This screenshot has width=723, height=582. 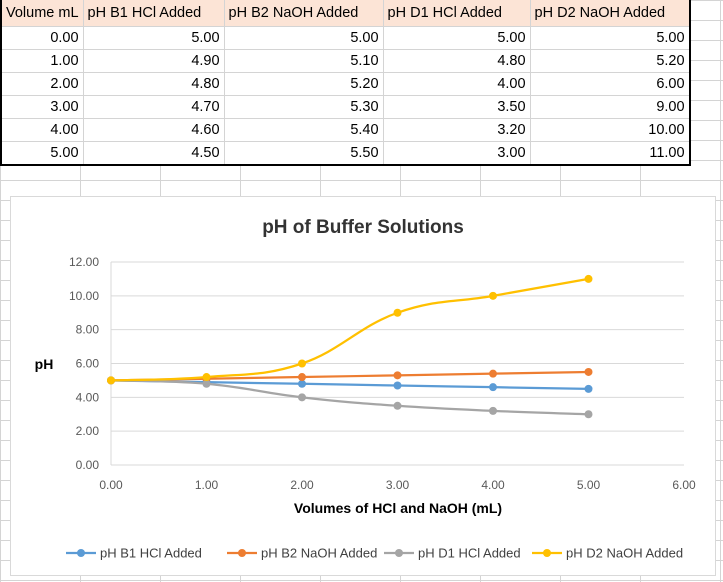 What do you see at coordinates (589, 485) in the screenshot?
I see `x-tick-label: 5.00` at bounding box center [589, 485].